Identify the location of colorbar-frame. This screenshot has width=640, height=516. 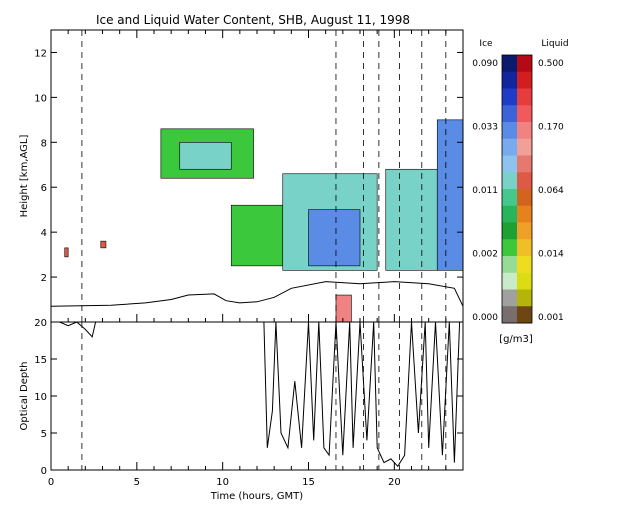
(517, 189).